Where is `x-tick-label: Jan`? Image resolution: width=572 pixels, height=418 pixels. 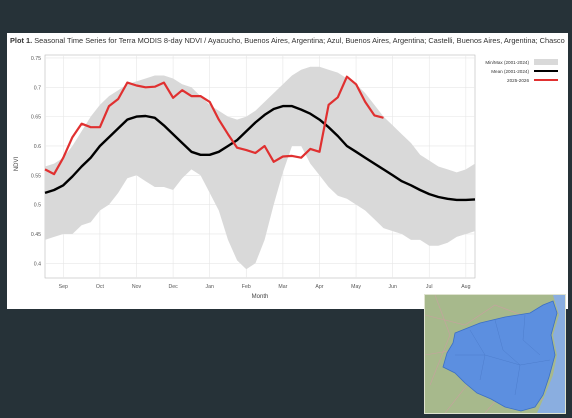 x-tick-label: Jan is located at coordinates (209, 287).